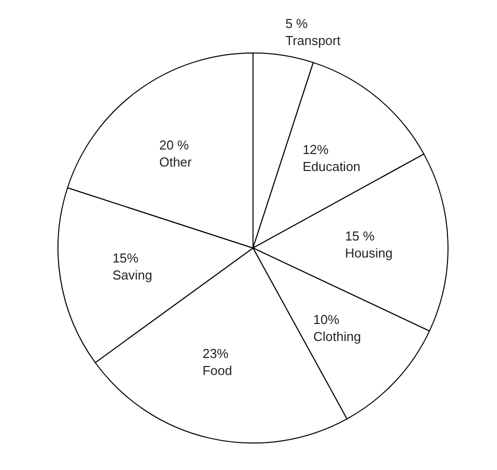 This screenshot has height=470, width=497. I want to click on data-label: 12%, so click(316, 149).